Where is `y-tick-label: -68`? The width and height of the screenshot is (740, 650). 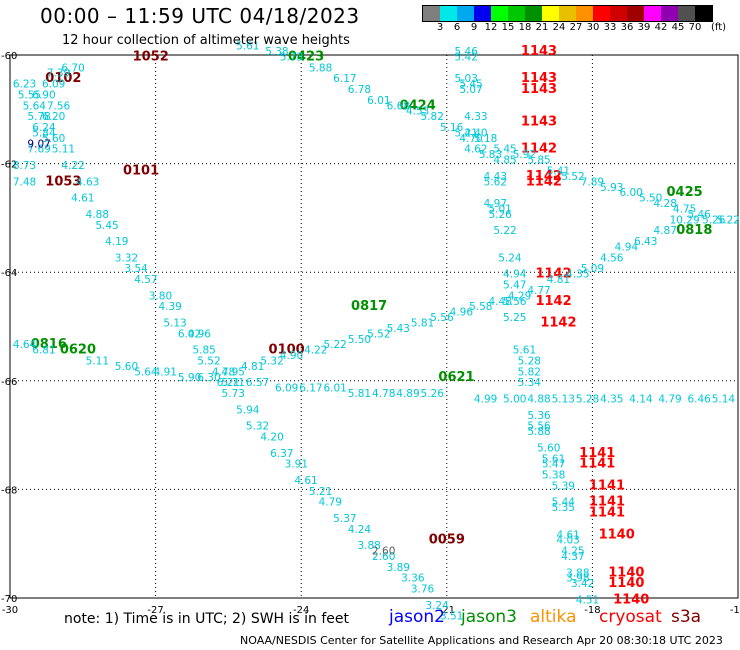 y-tick-label: -68 is located at coordinates (9, 490).